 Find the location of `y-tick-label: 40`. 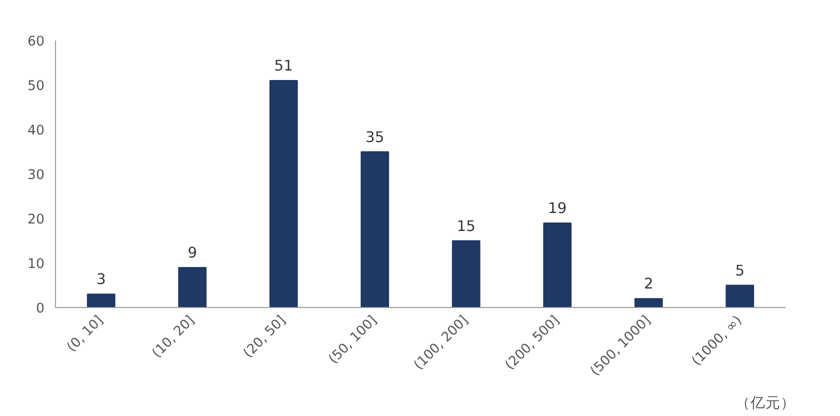

y-tick-label: 40 is located at coordinates (36, 131).